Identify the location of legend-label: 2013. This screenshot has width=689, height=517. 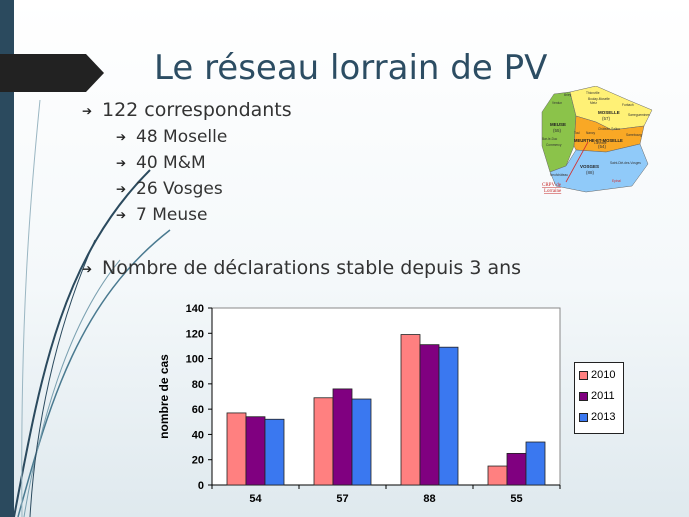
(603, 417).